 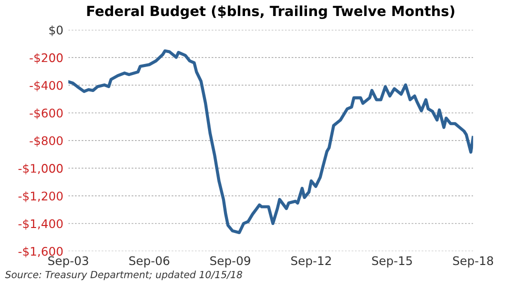 What do you see at coordinates (46, 114) in the screenshot?
I see `y-tick-label: -$600` at bounding box center [46, 114].